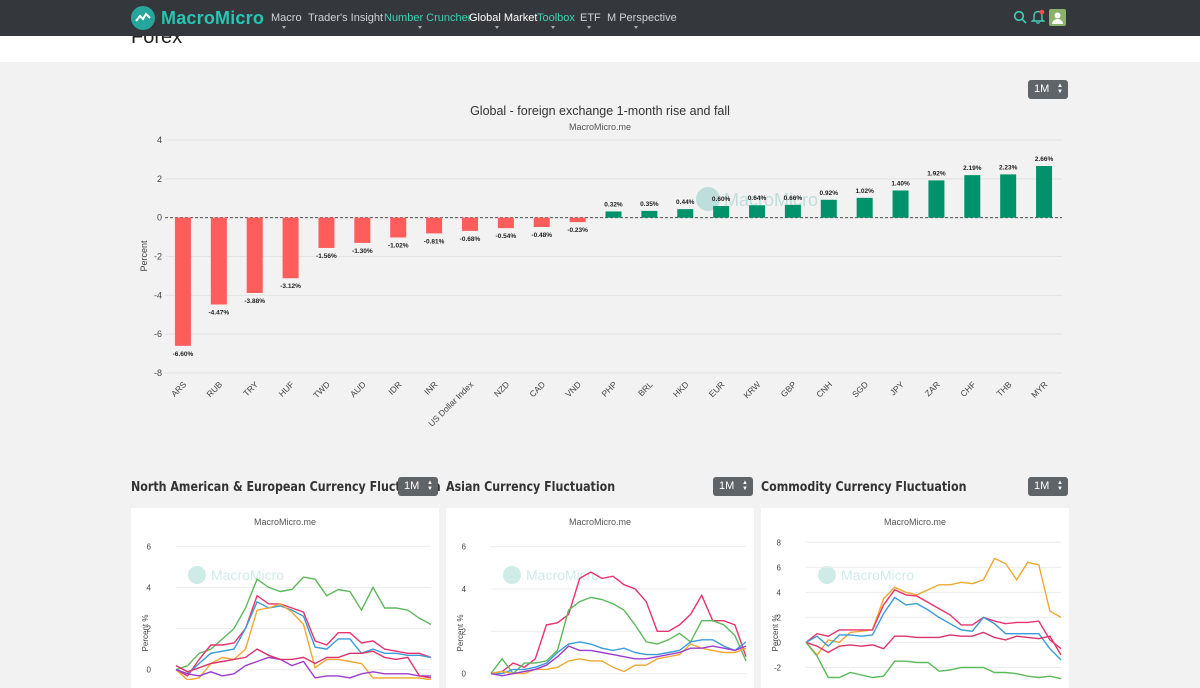 The image size is (1200, 688). What do you see at coordinates (470, 239) in the screenshot?
I see `bar-value-label: -0.68%` at bounding box center [470, 239].